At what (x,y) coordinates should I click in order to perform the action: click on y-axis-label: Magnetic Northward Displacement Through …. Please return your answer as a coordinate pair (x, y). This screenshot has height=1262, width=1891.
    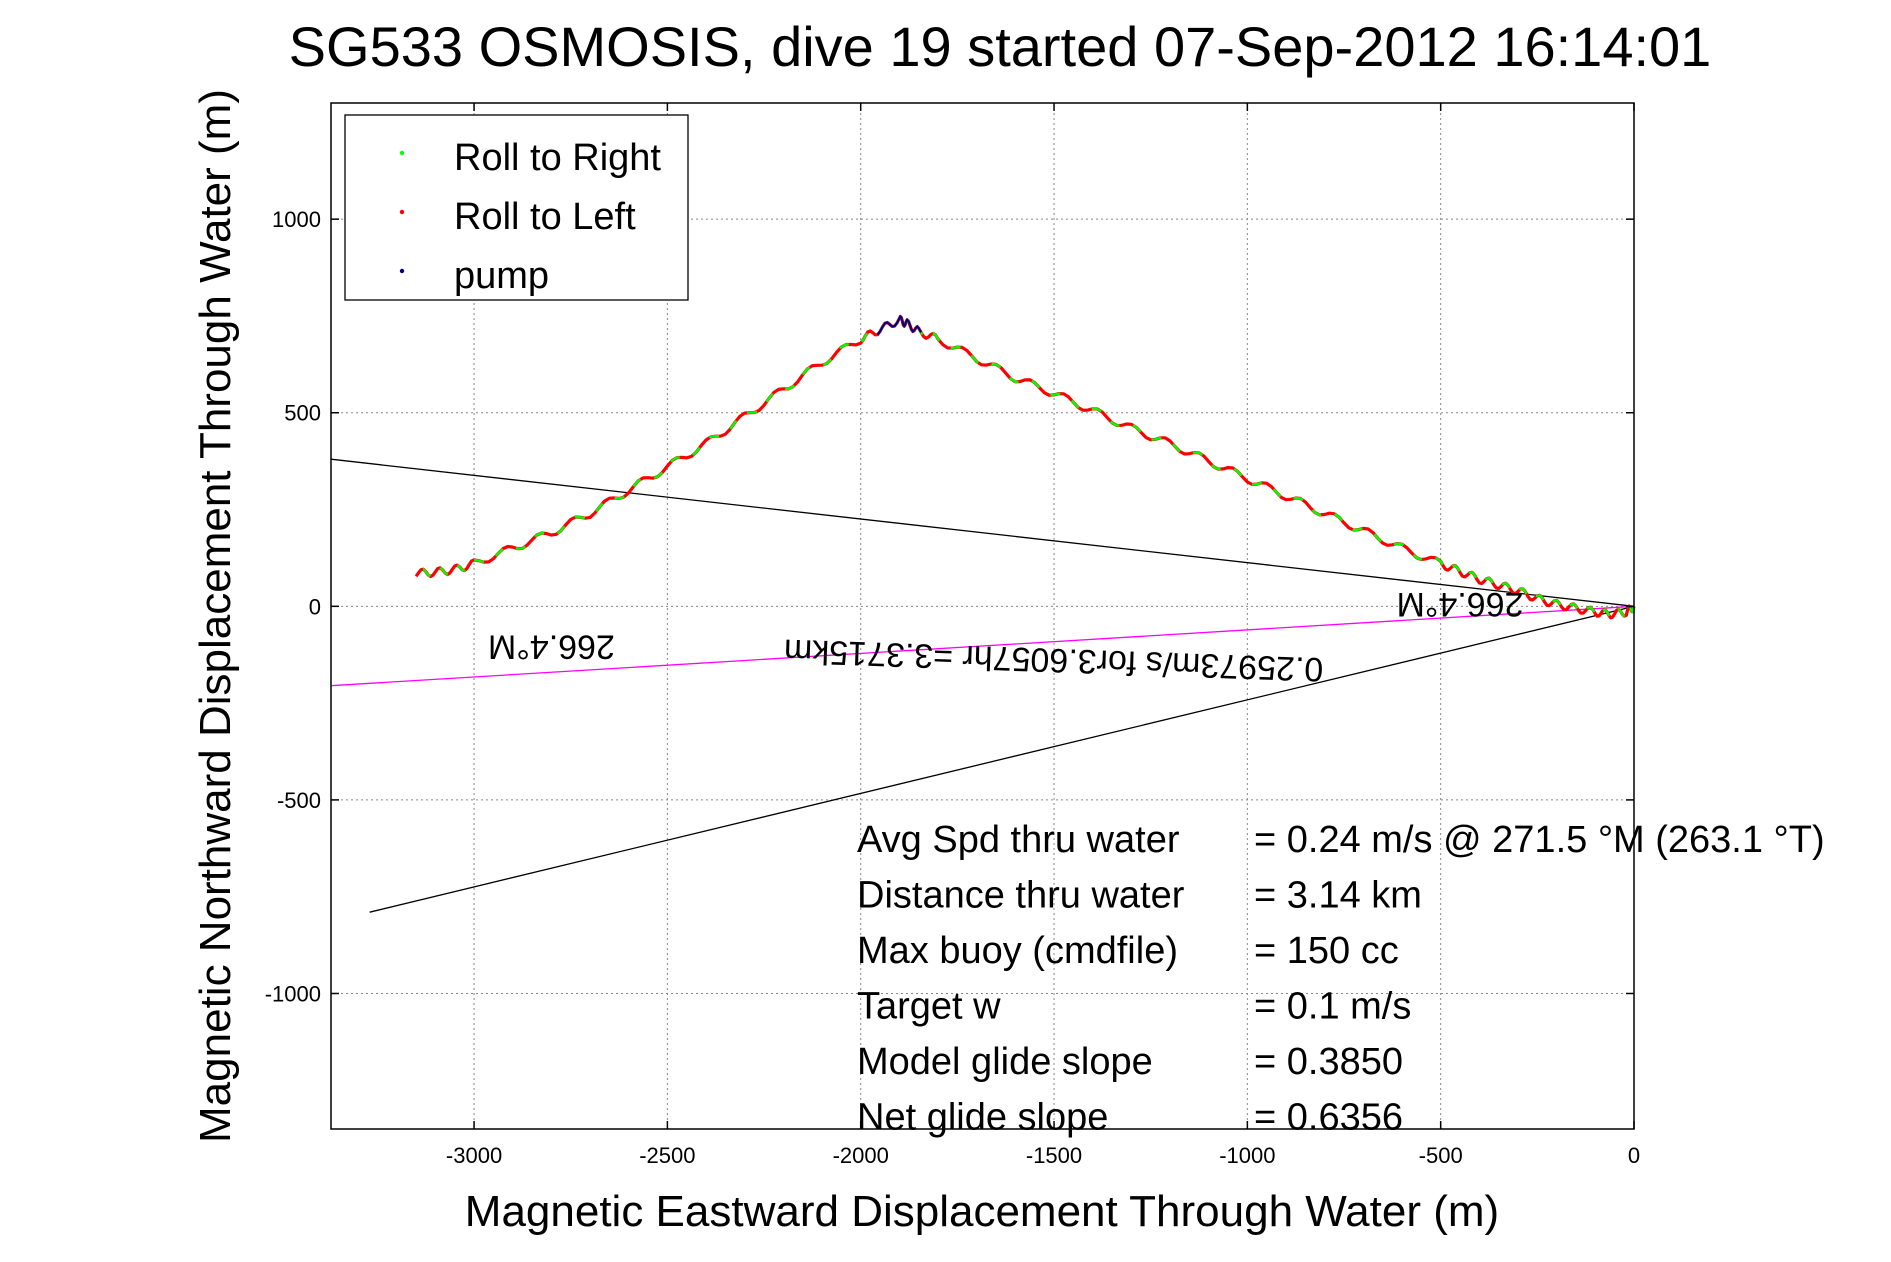
    Looking at the image, I should click on (215, 616).